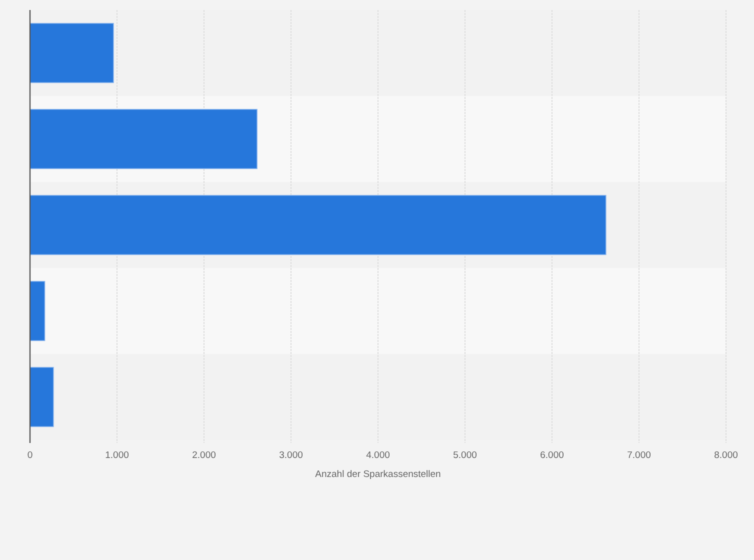 The height and width of the screenshot is (560, 754). I want to click on x-tick-label: 7.000, so click(639, 455).